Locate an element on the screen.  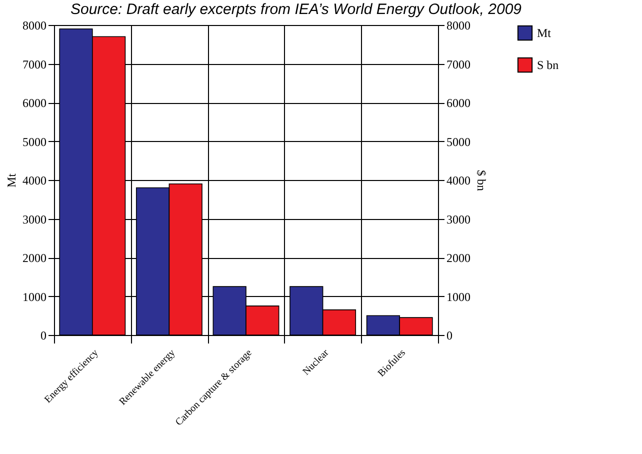
y2-tick-label: 7000 is located at coordinates (458, 64).